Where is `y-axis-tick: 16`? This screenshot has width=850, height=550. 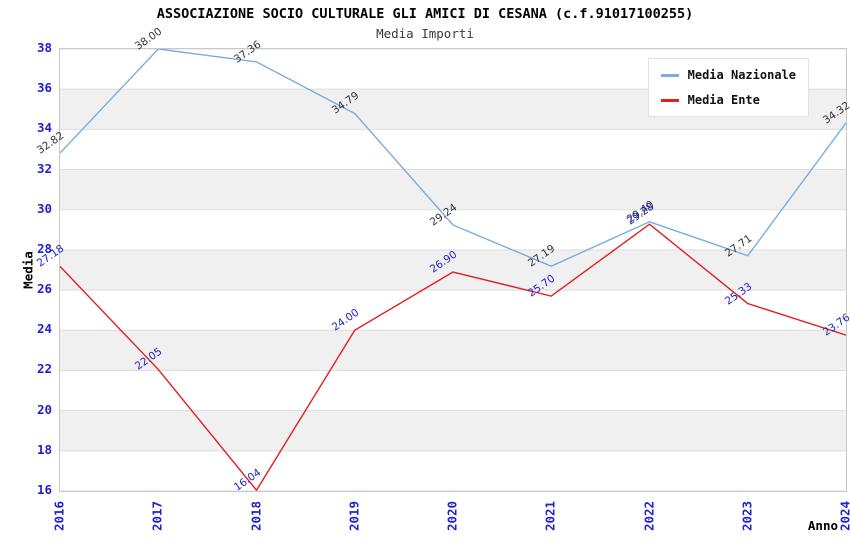
y-axis-tick: 16 is located at coordinates (44, 489).